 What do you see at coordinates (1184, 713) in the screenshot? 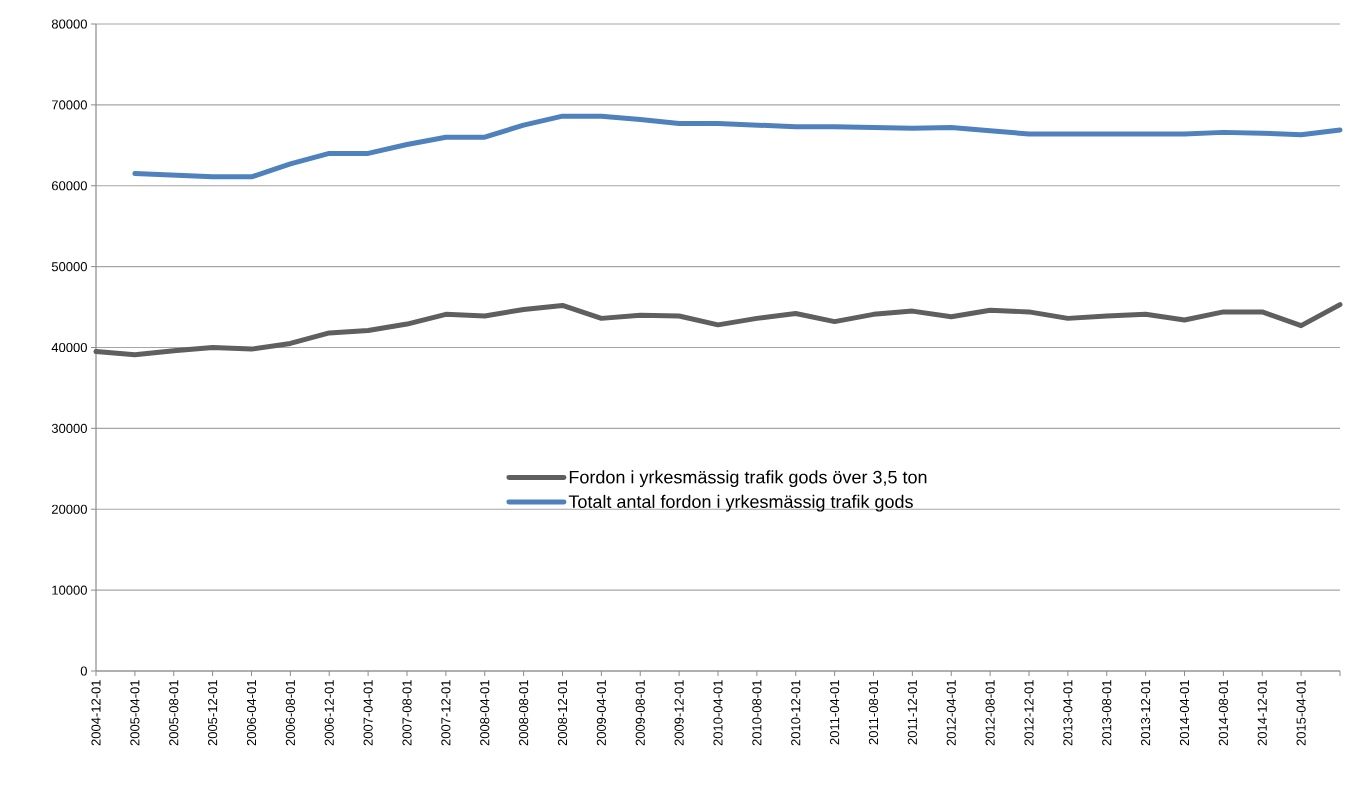
I see `x-tick-label: 2014-04-01` at bounding box center [1184, 713].